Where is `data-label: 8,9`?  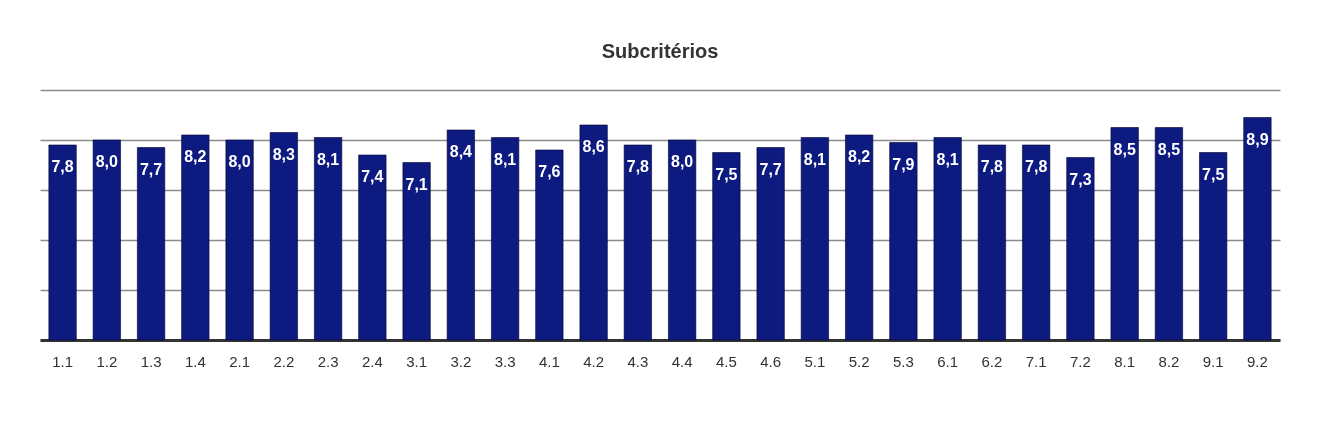
data-label: 8,9 is located at coordinates (1257, 139).